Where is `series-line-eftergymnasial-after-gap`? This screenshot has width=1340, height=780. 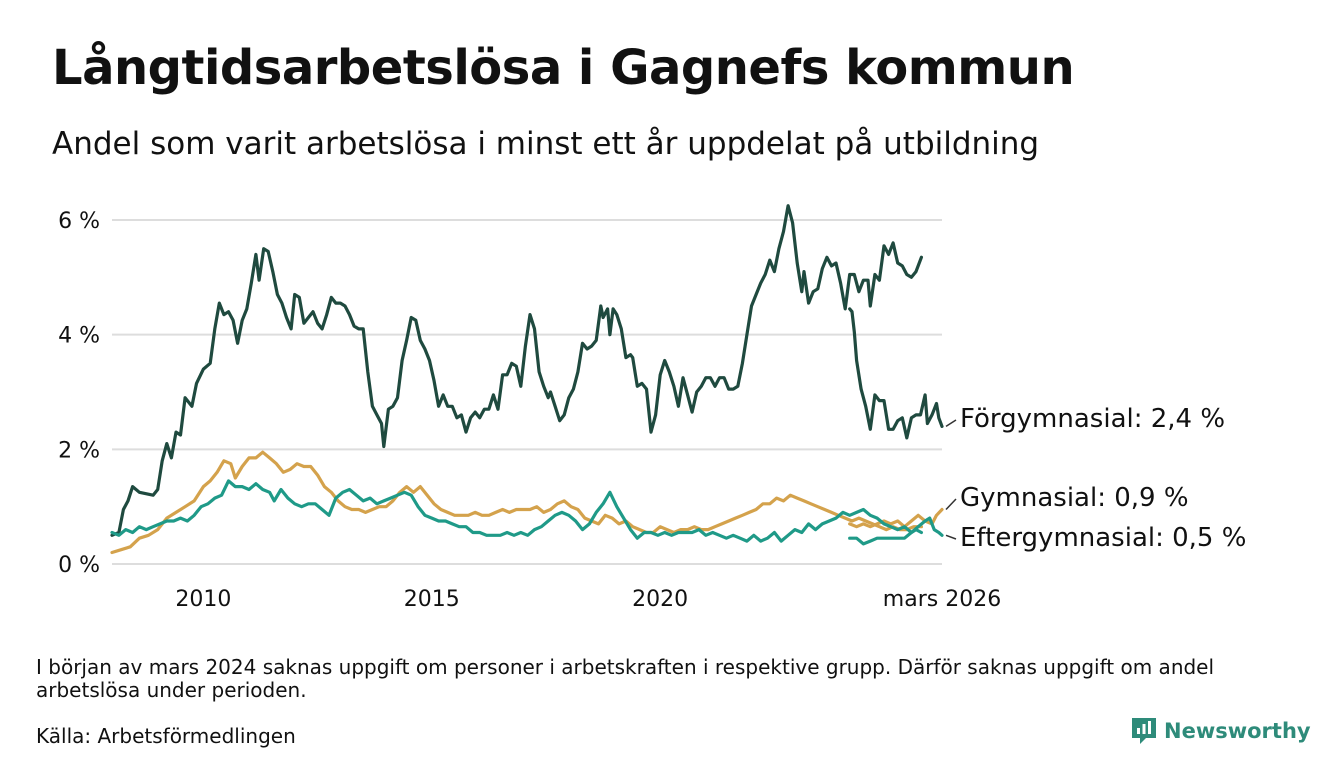
series-line-eftergymnasial-after-gap is located at coordinates (896, 531).